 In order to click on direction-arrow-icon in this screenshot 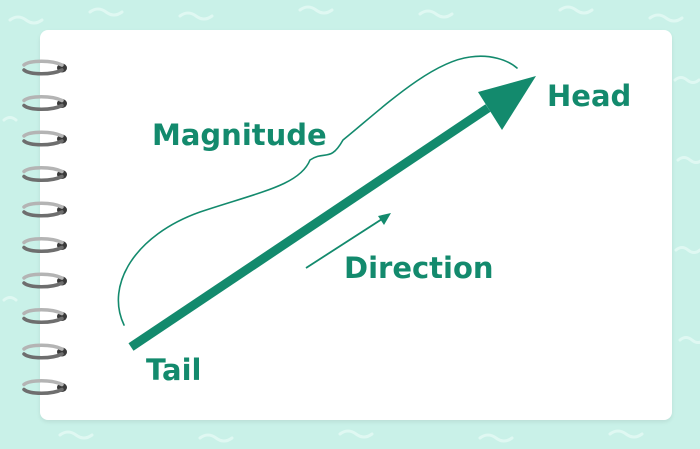, I will do `click(344, 243)`.